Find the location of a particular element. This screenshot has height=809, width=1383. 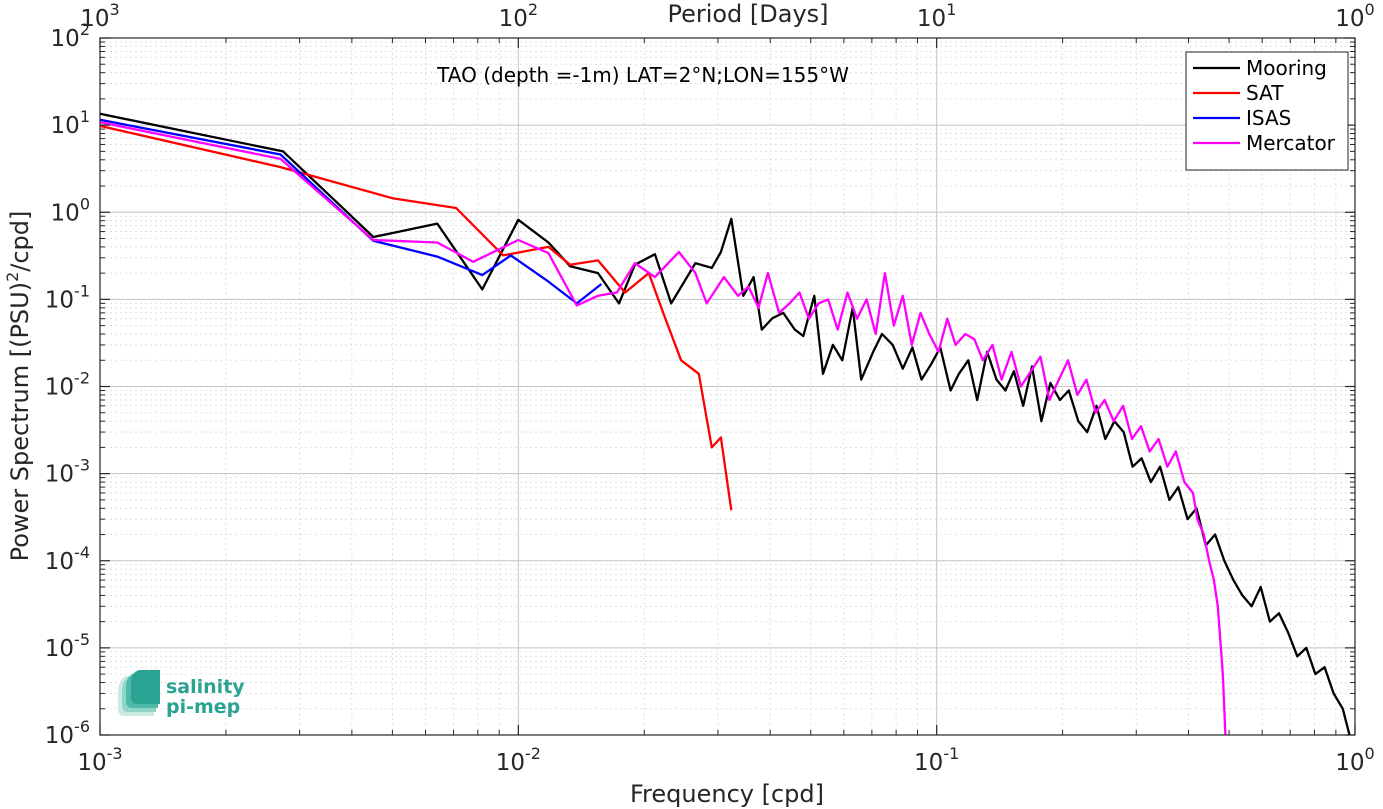

top-tick-label: 10¹ is located at coordinates (936, 16).